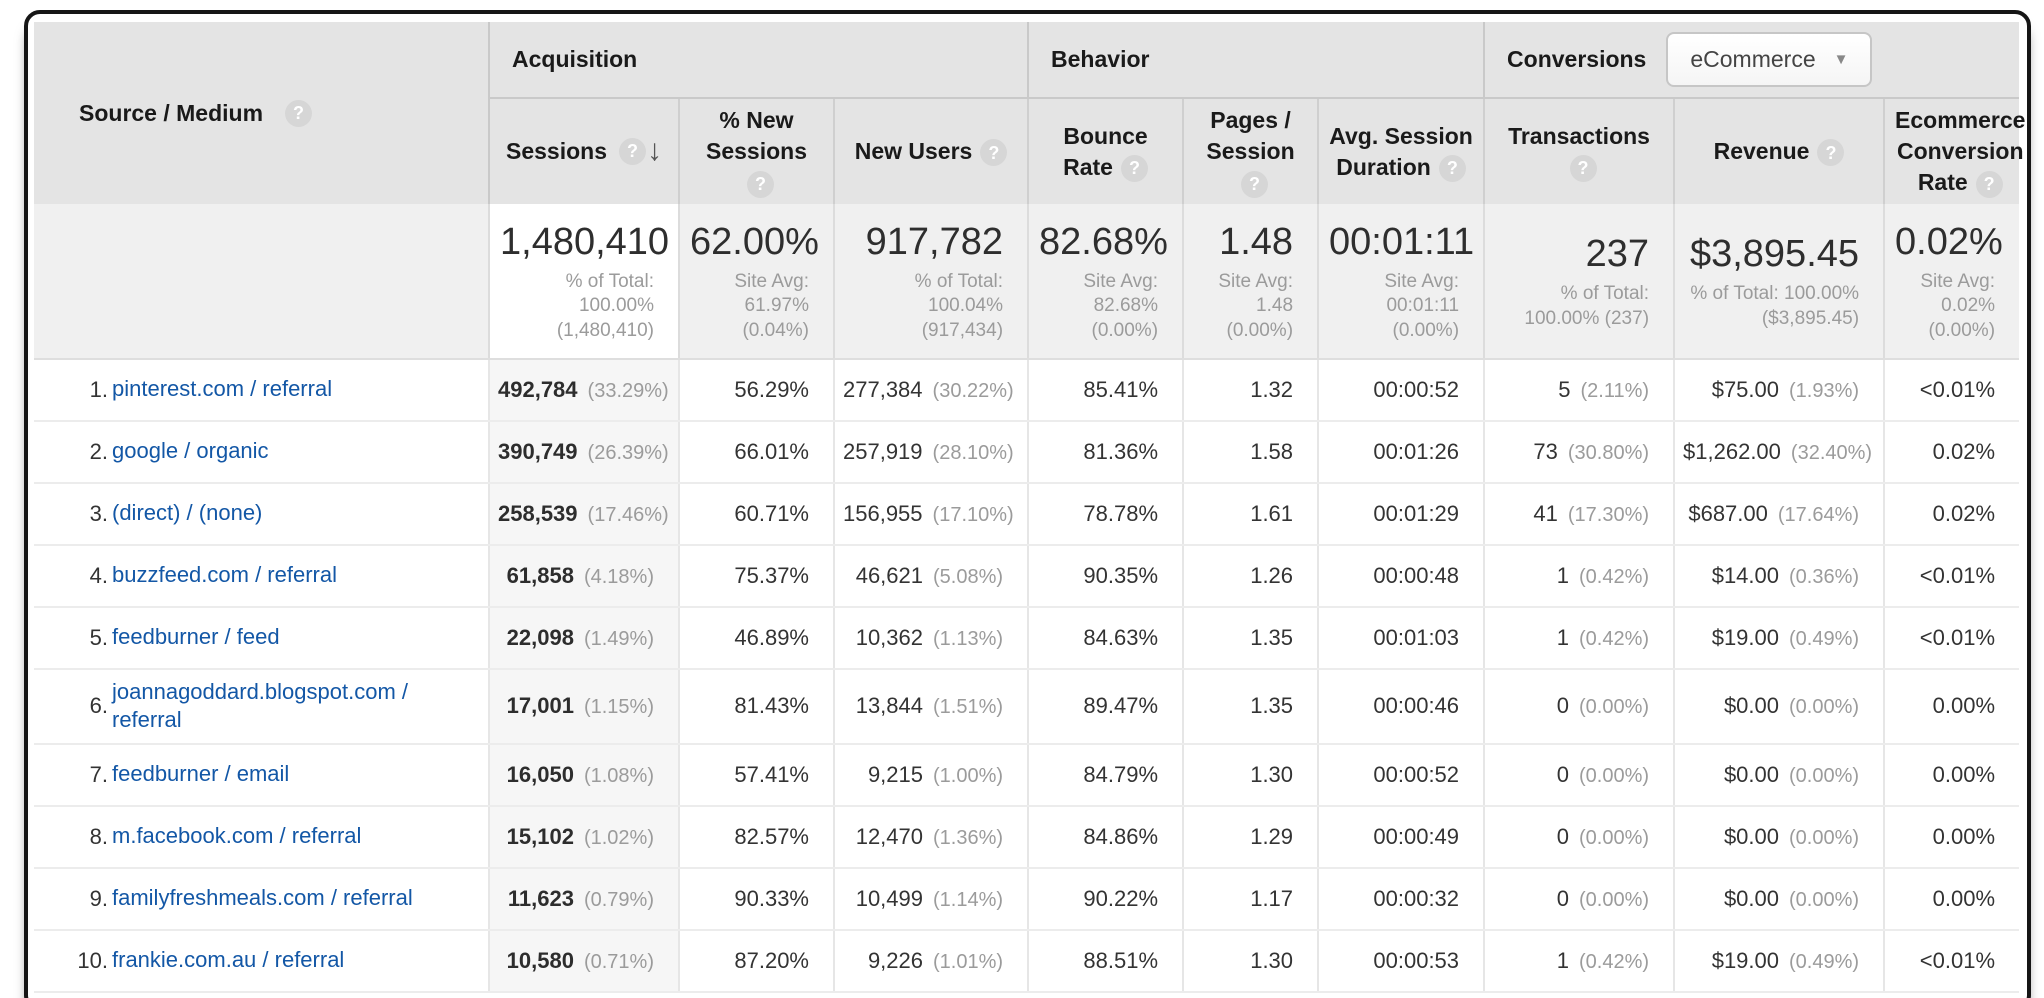 This screenshot has width=2044, height=998. I want to click on bounce-rate-value: 90.35%, so click(1121, 575).